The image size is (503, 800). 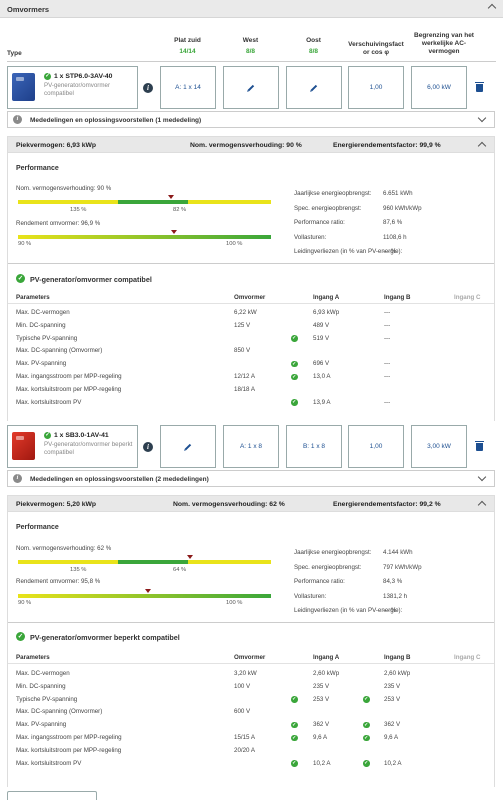 I want to click on energy-efficiency: Energierendementsfactor: 99,9 %, so click(x=387, y=145).